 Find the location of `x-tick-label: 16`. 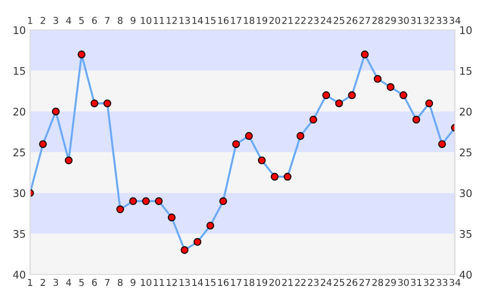

x-tick-label: 16 is located at coordinates (223, 282).